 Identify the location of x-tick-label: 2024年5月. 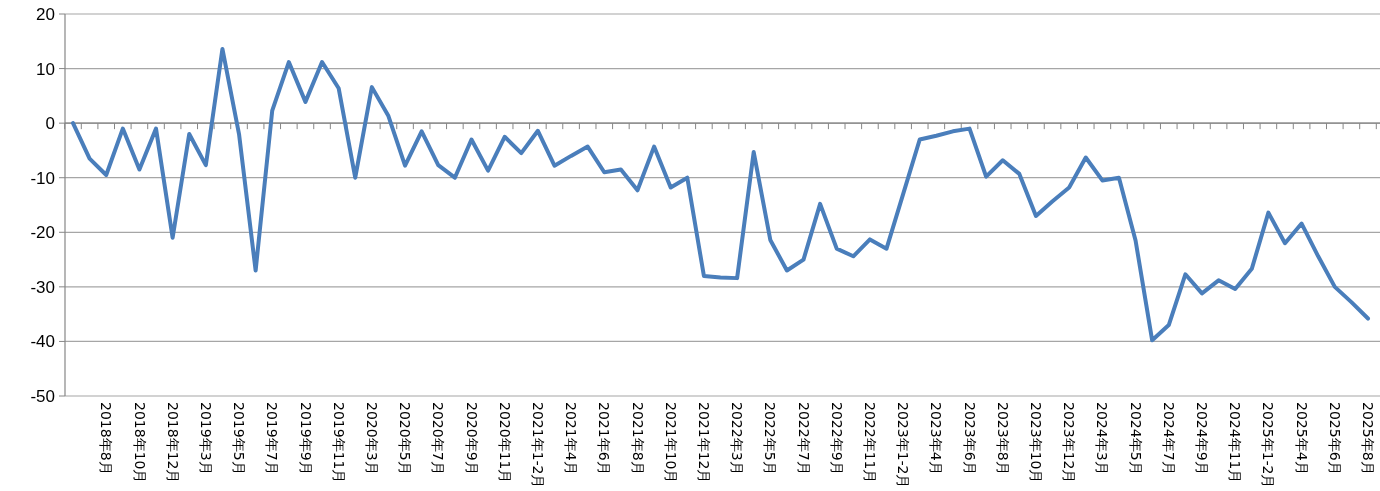
(1135, 438).